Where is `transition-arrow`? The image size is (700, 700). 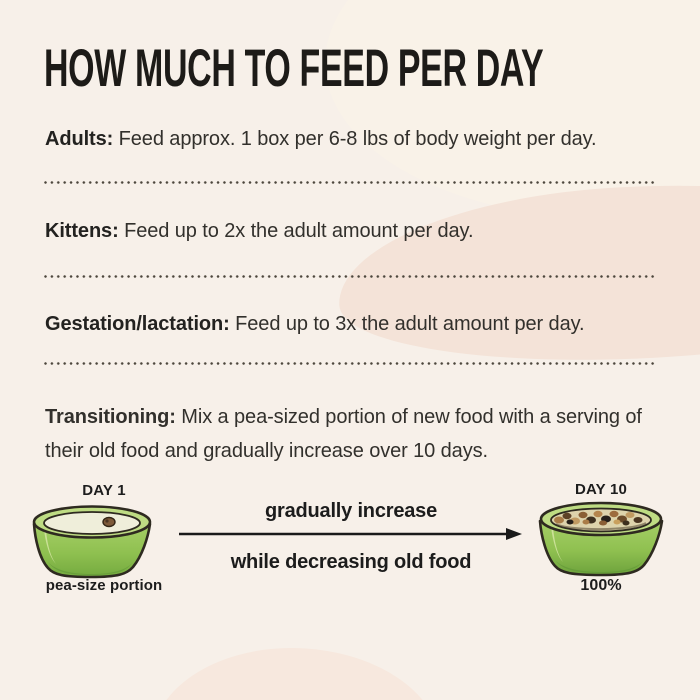 transition-arrow is located at coordinates (350, 534).